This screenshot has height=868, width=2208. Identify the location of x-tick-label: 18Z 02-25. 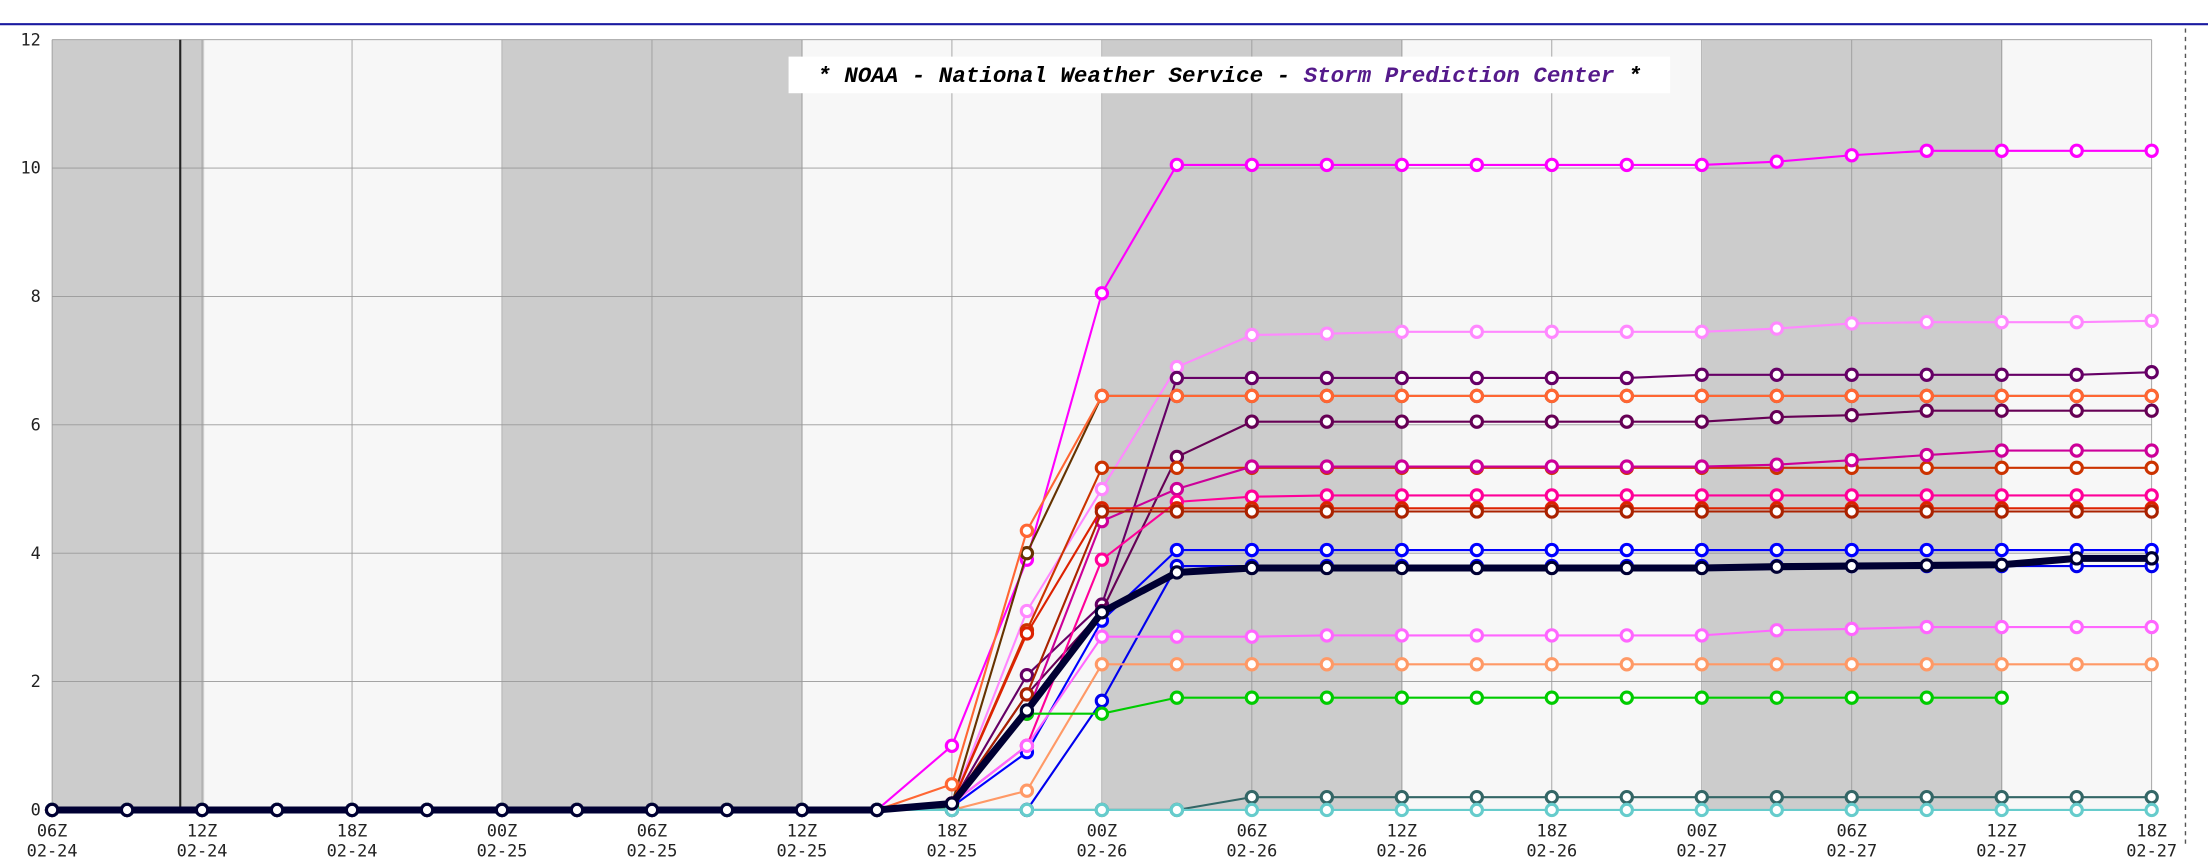
(952, 841).